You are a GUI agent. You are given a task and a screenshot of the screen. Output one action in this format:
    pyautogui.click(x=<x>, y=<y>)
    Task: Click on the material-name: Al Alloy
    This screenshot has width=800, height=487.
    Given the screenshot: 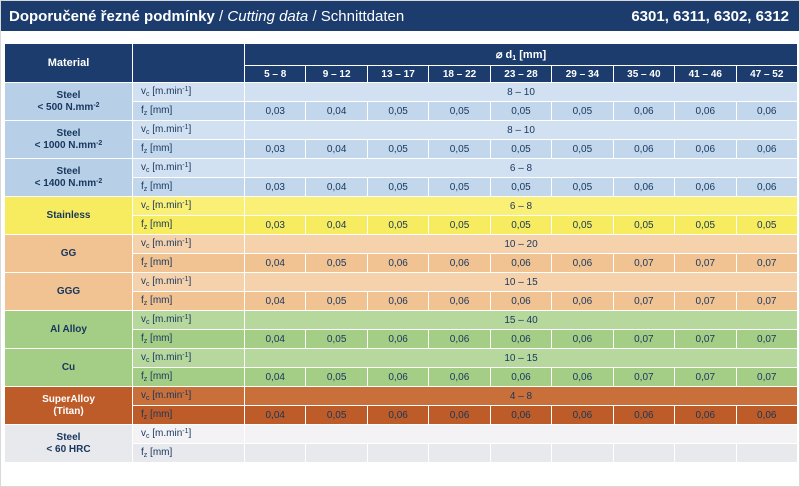 What is the action you would take?
    pyautogui.click(x=68, y=329)
    